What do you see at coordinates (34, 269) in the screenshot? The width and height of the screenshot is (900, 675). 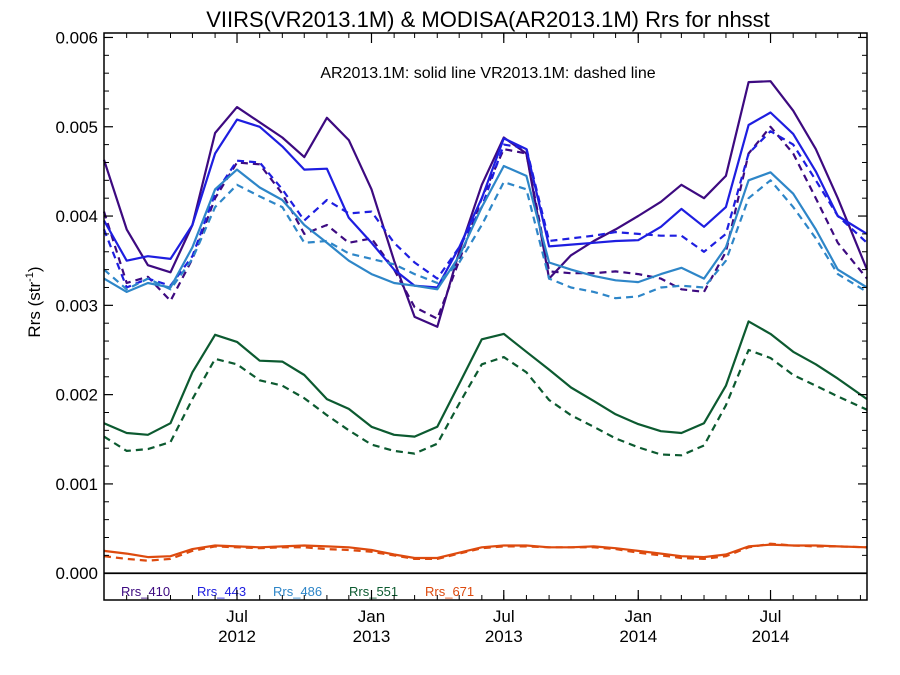 I see `y-axis-label-close: )` at bounding box center [34, 269].